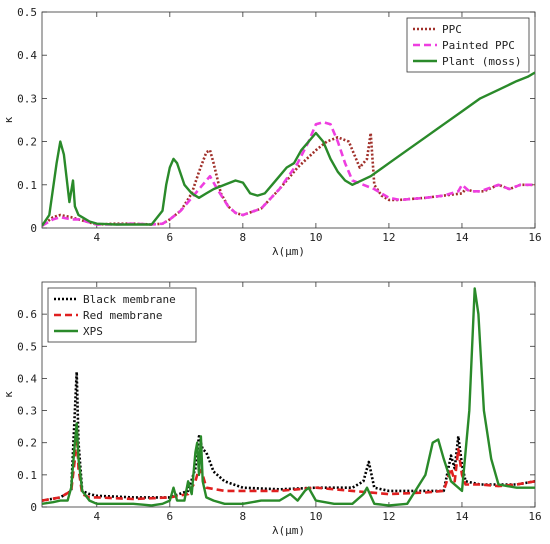 This screenshot has height=544, width=550. I want to click on legend-label: Red membrane, so click(122, 315).